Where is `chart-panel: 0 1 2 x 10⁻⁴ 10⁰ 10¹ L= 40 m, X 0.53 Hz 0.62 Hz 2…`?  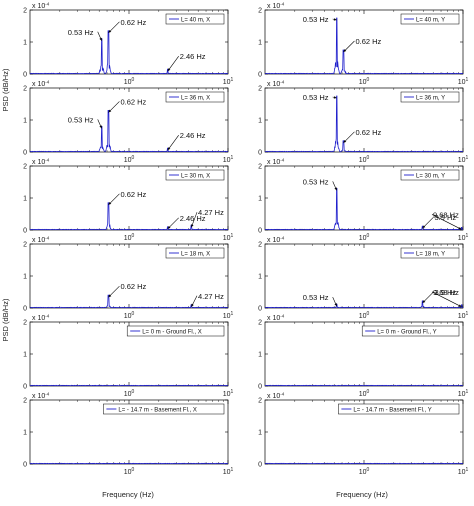
chart-panel: 0 1 2 x 10⁻⁴ 10⁰ 10¹ L= 40 m, X 0.53 Hz 0.62 Hz 2… is located at coordinates (128, 44).